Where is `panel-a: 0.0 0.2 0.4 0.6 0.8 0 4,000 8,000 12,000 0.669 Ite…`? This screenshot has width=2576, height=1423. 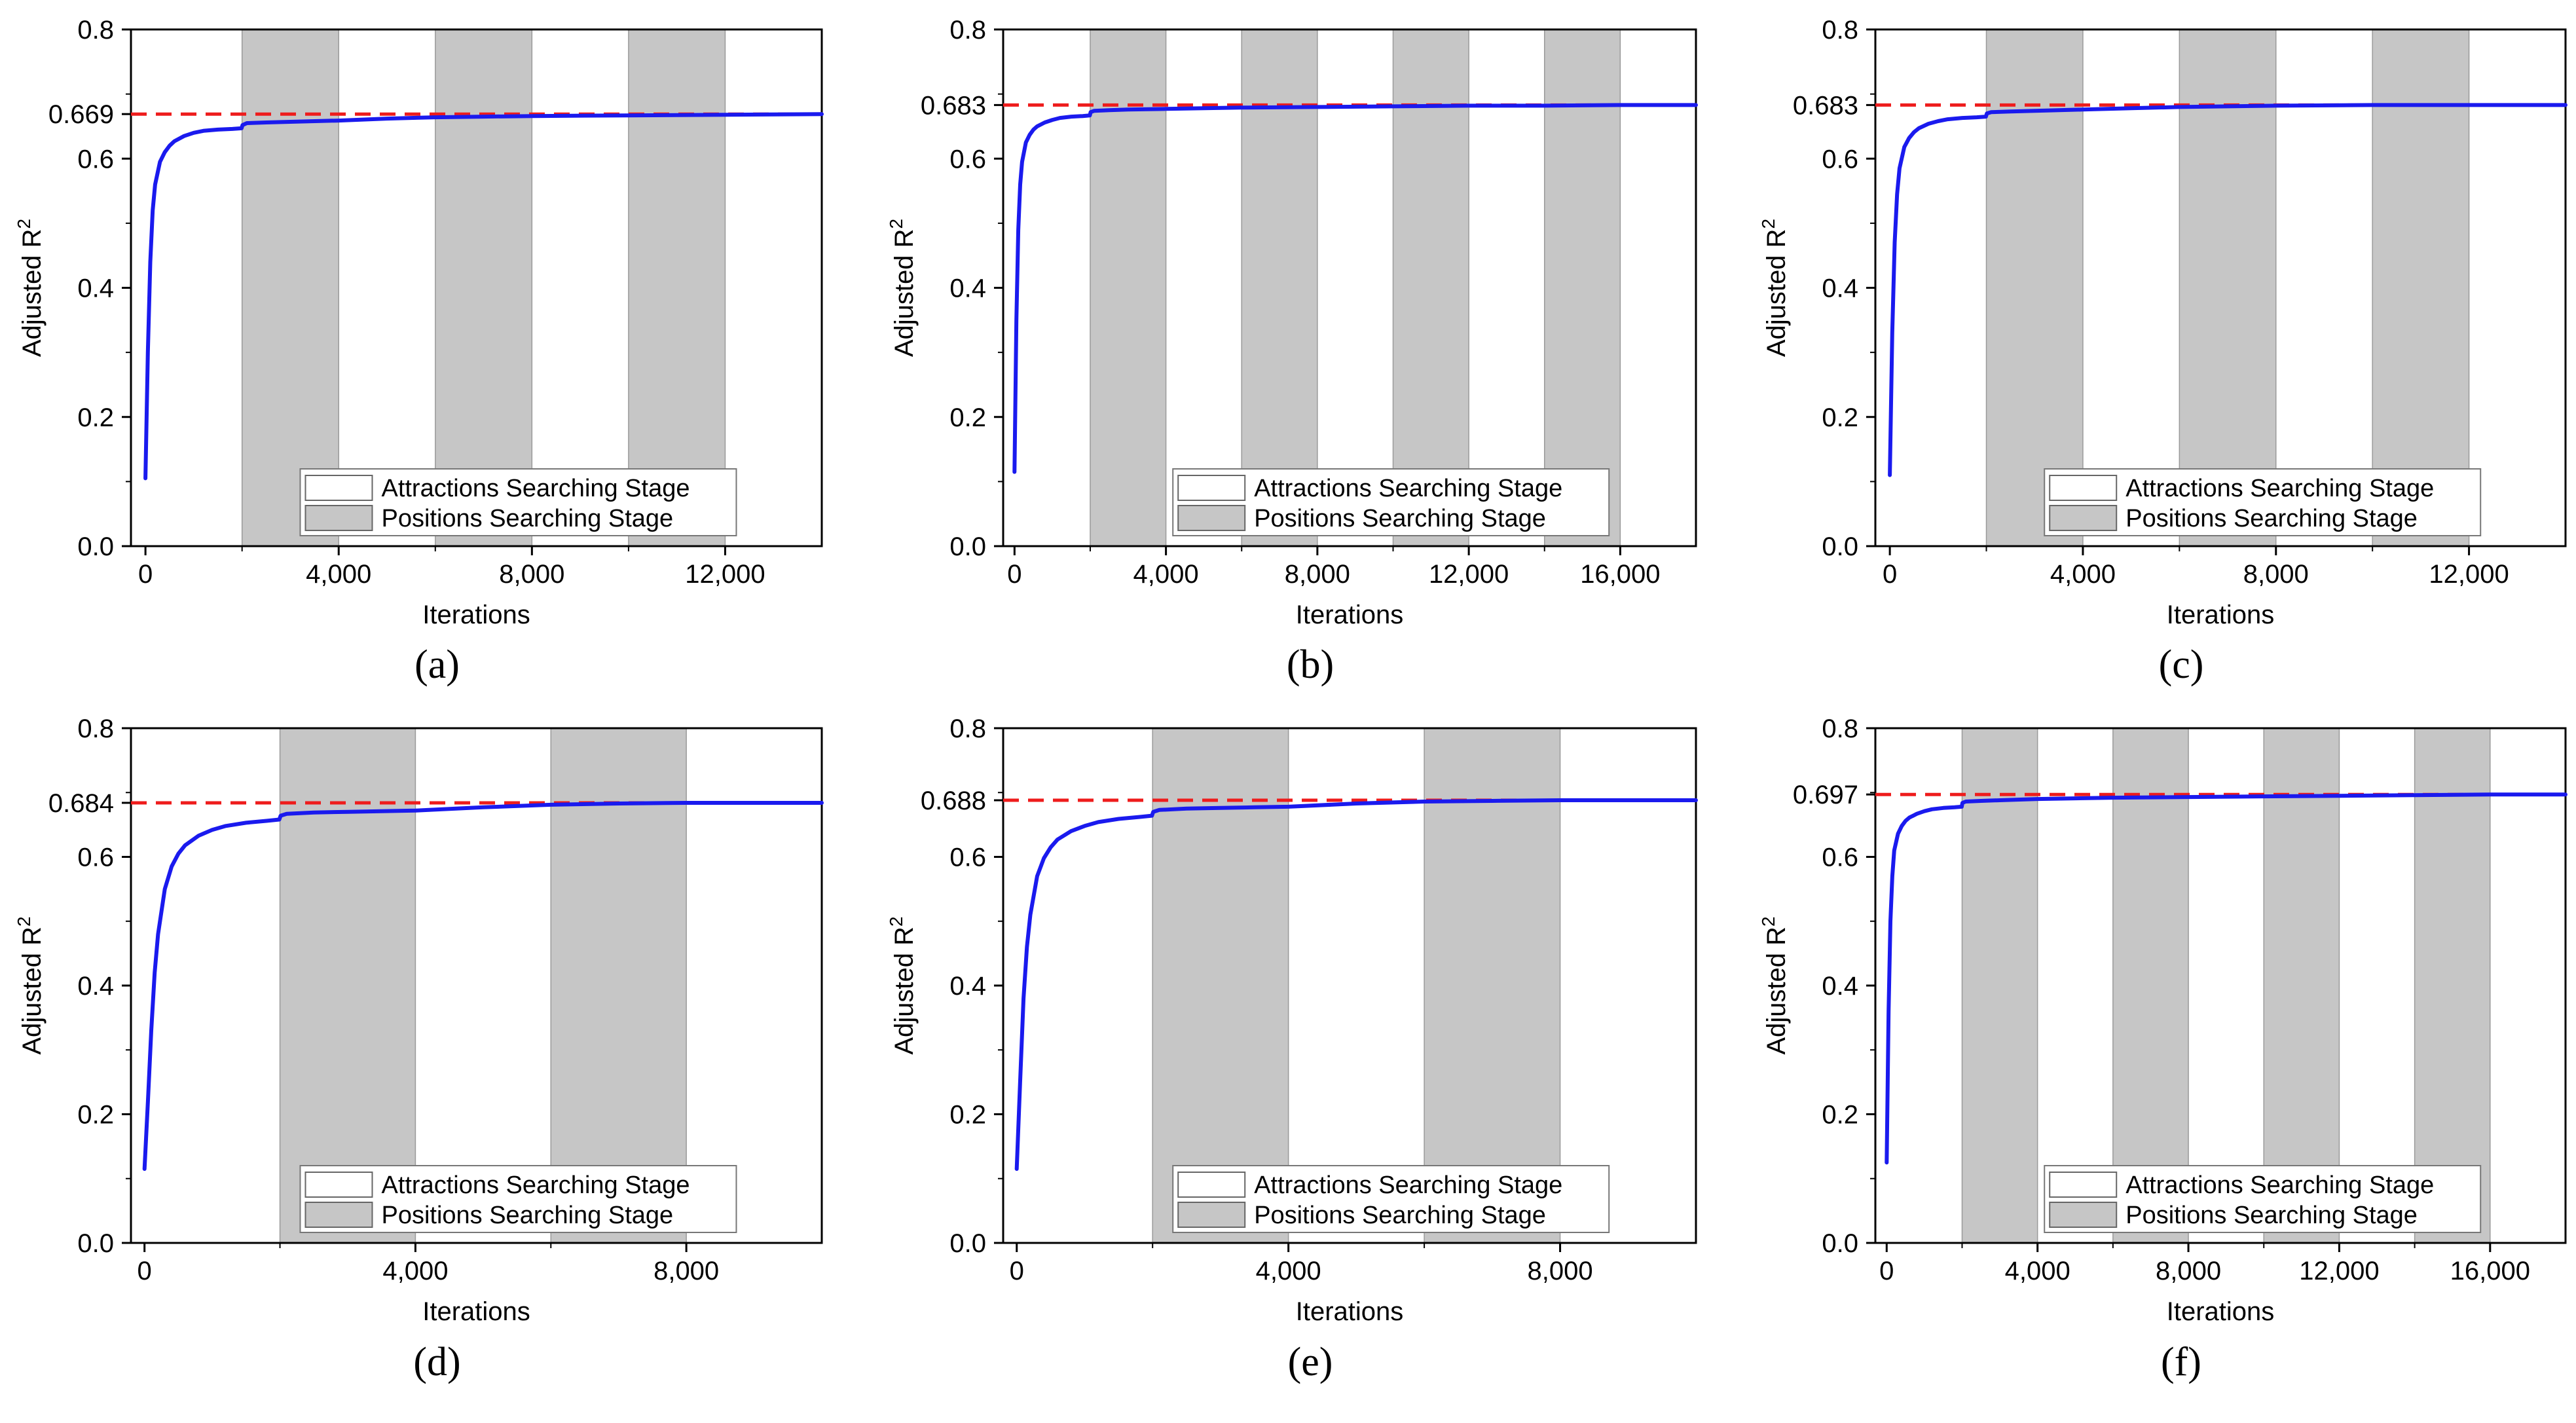
panel-a: 0.0 0.2 0.4 0.6 0.8 0 4,000 8,000 12,000 0.669 Ite… is located at coordinates (419, 351).